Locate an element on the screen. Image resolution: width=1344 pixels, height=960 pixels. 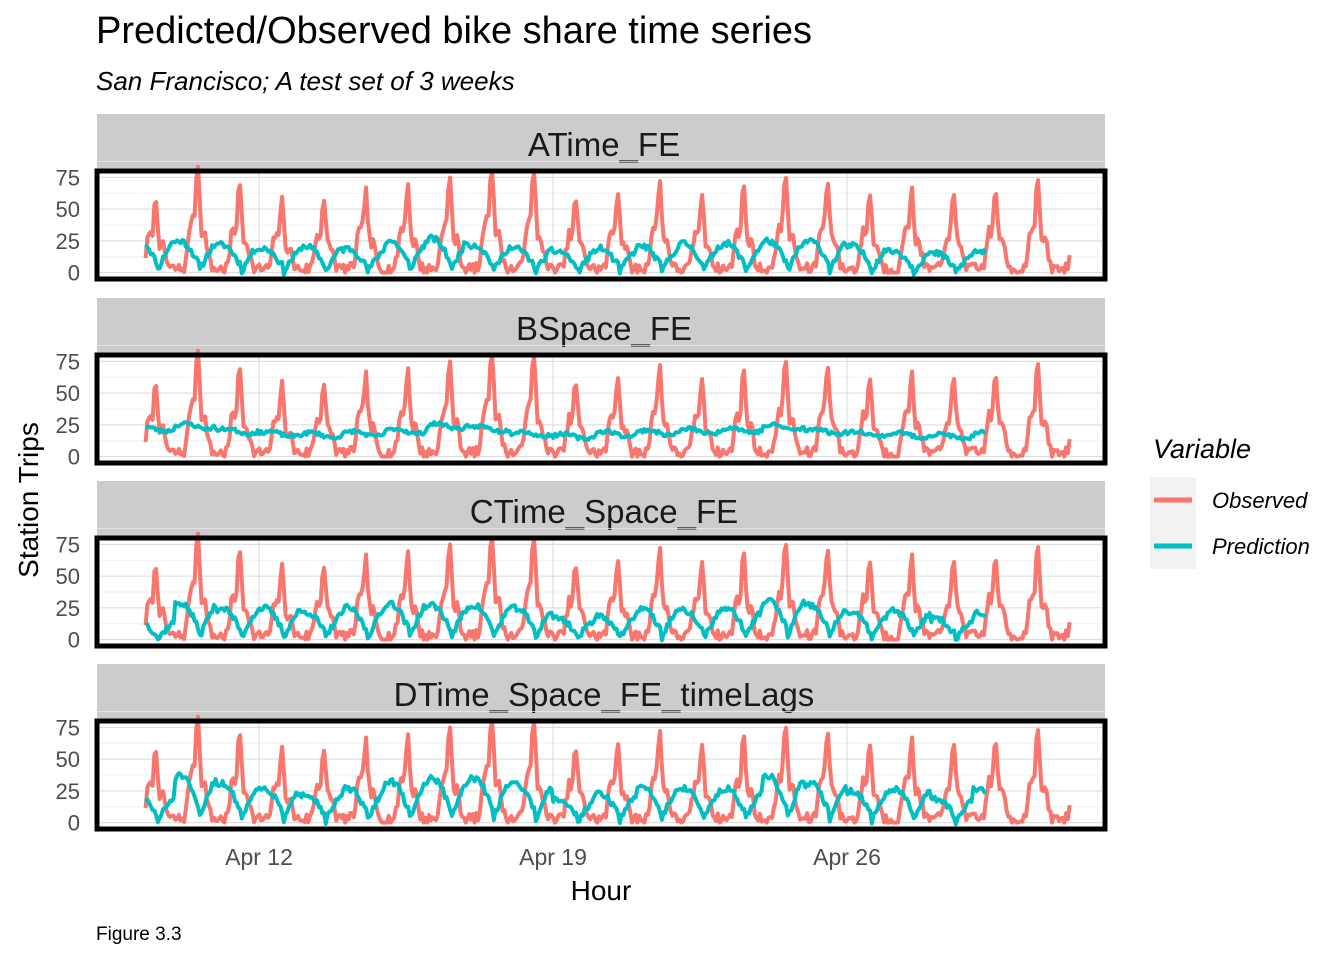
facet-bspace-fe: BSpace_FE 0 25 50 75 is located at coordinates (582, 384).